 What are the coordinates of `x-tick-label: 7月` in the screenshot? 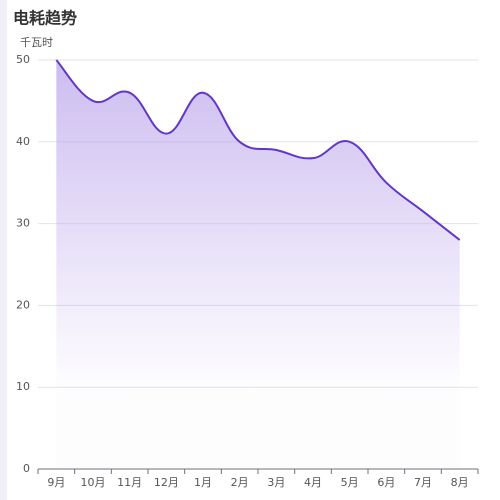 It's located at (423, 482).